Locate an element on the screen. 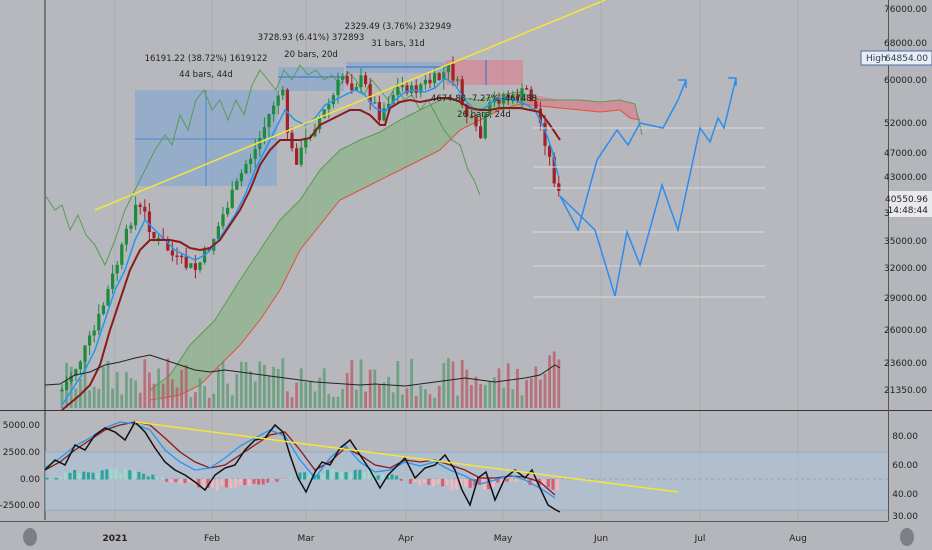 This screenshot has height=550, width=932. time-axis is located at coordinates (444, 536).